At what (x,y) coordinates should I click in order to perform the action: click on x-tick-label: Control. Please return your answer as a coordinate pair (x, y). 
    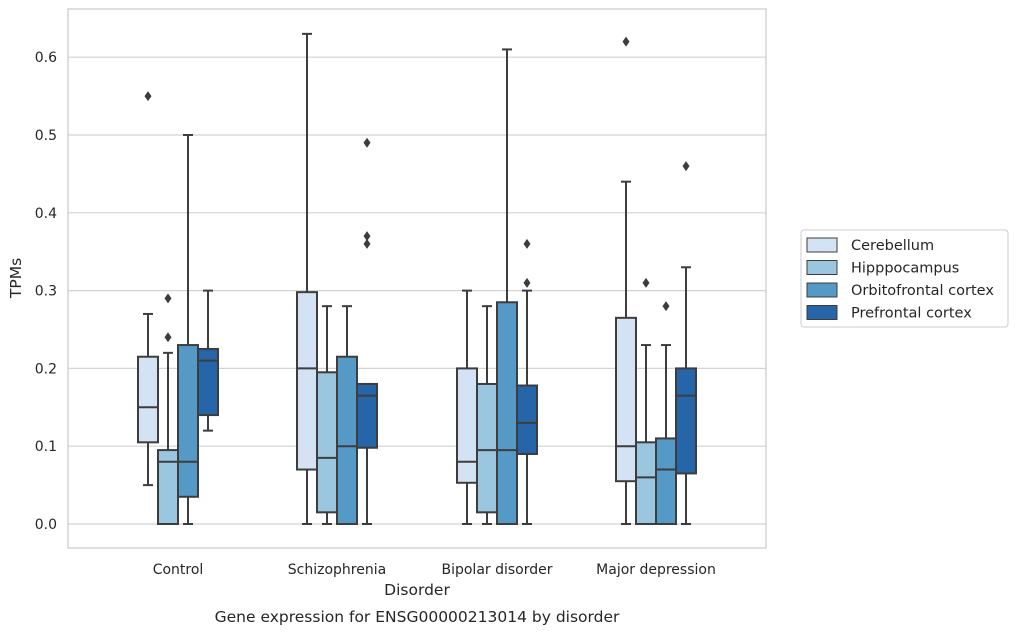
    Looking at the image, I should click on (178, 570).